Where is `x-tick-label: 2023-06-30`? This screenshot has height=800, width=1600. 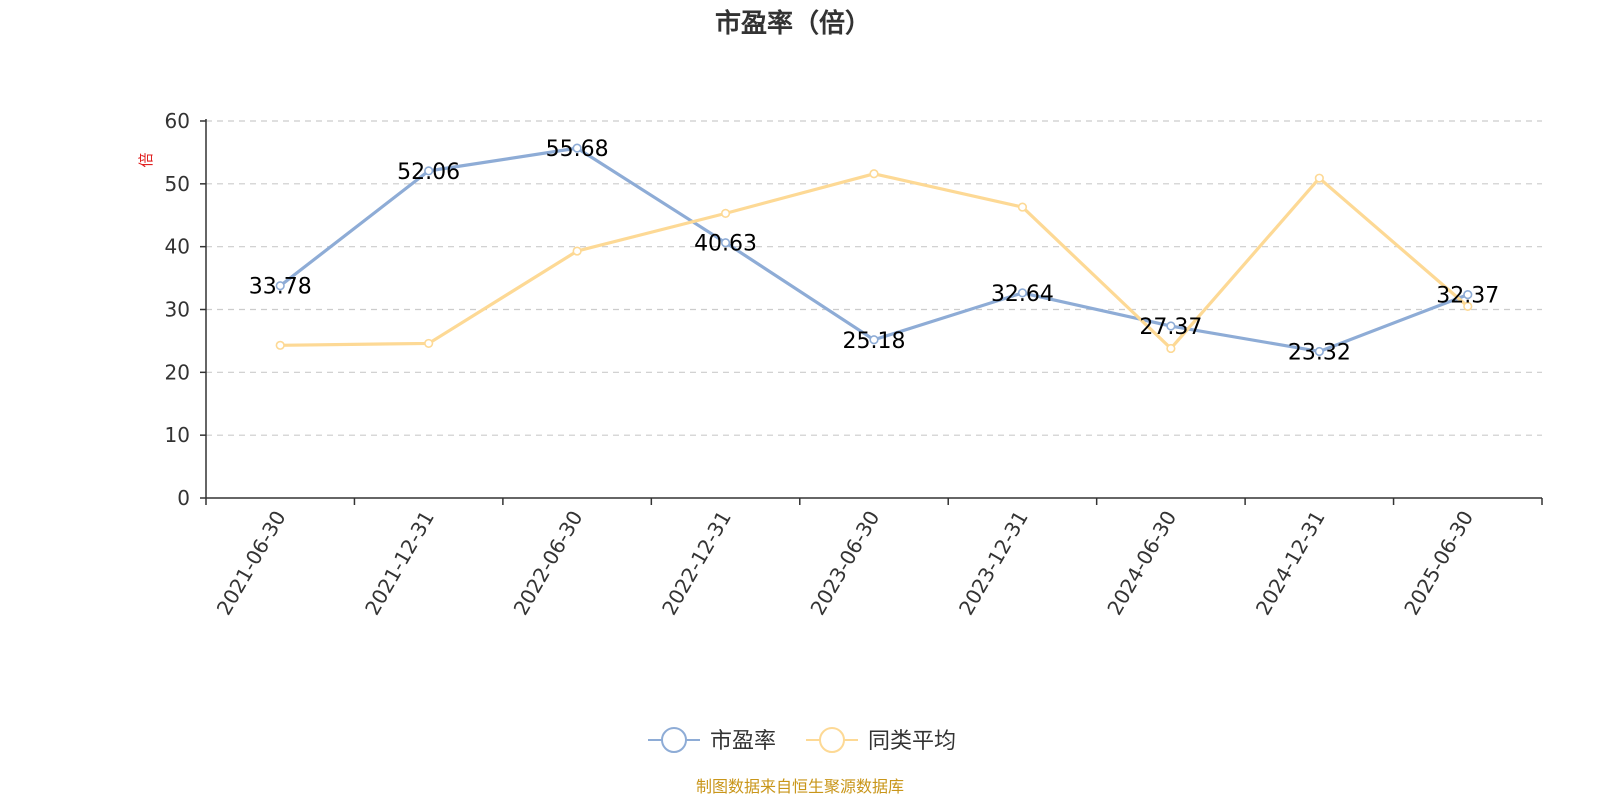 x-tick-label: 2023-06-30 is located at coordinates (844, 563).